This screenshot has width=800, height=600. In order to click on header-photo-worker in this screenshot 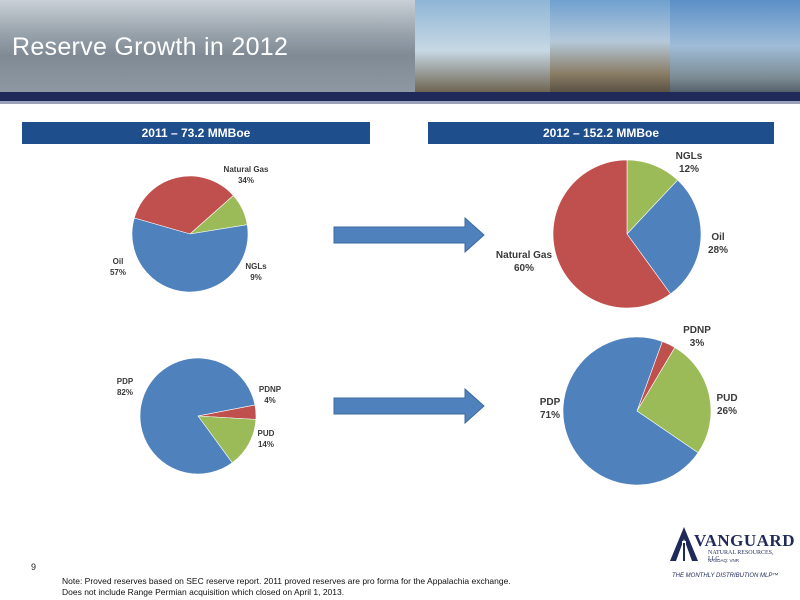, I will do `click(482, 46)`.